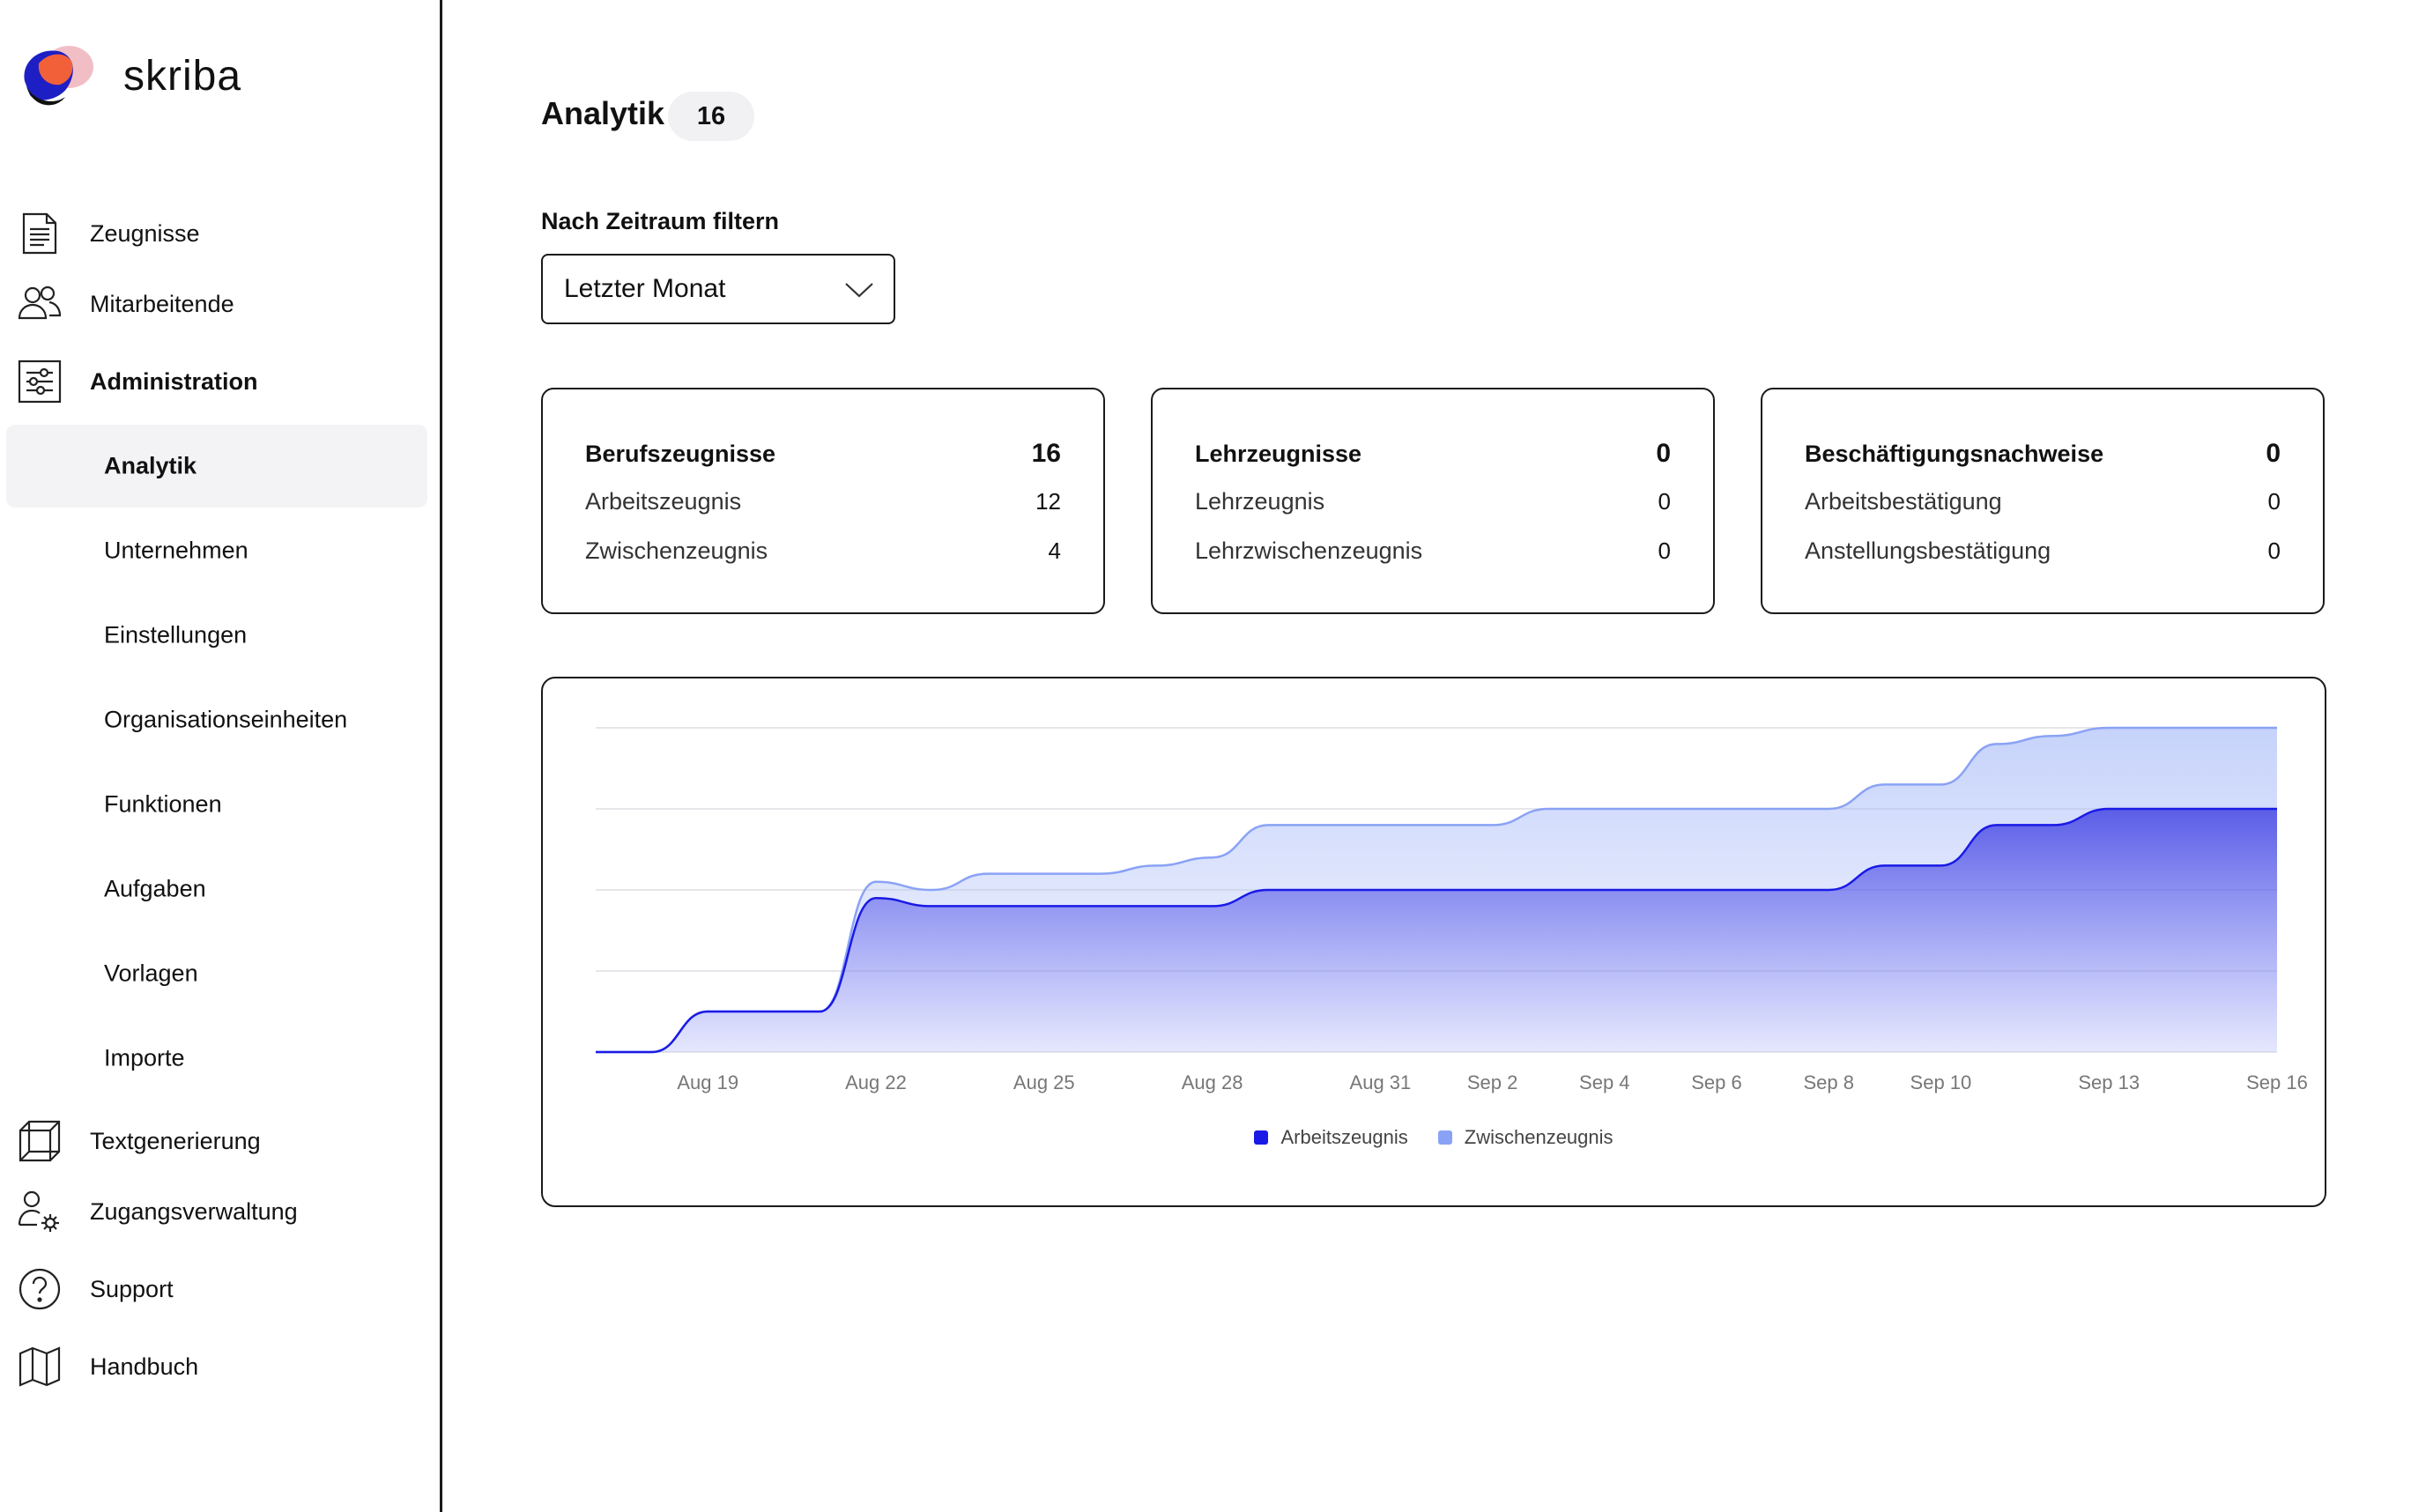 The width and height of the screenshot is (2411, 1512). What do you see at coordinates (1493, 1082) in the screenshot?
I see `x-tick-label: Sep 2` at bounding box center [1493, 1082].